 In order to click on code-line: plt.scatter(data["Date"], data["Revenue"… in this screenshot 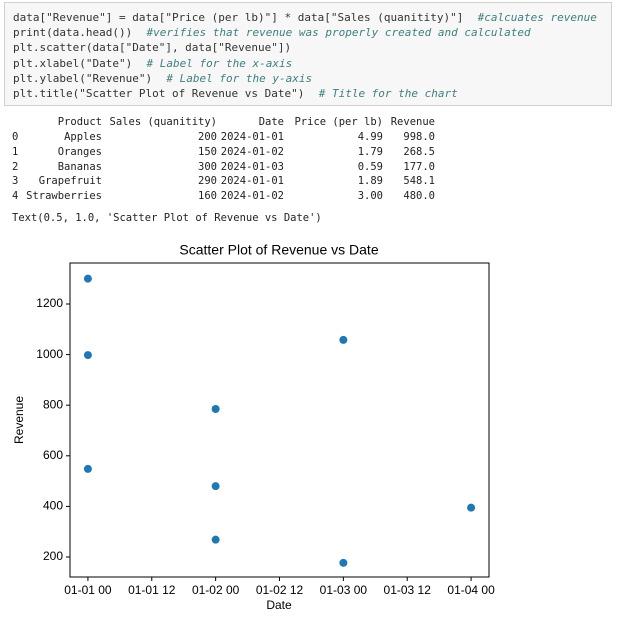, I will do `click(152, 47)`.